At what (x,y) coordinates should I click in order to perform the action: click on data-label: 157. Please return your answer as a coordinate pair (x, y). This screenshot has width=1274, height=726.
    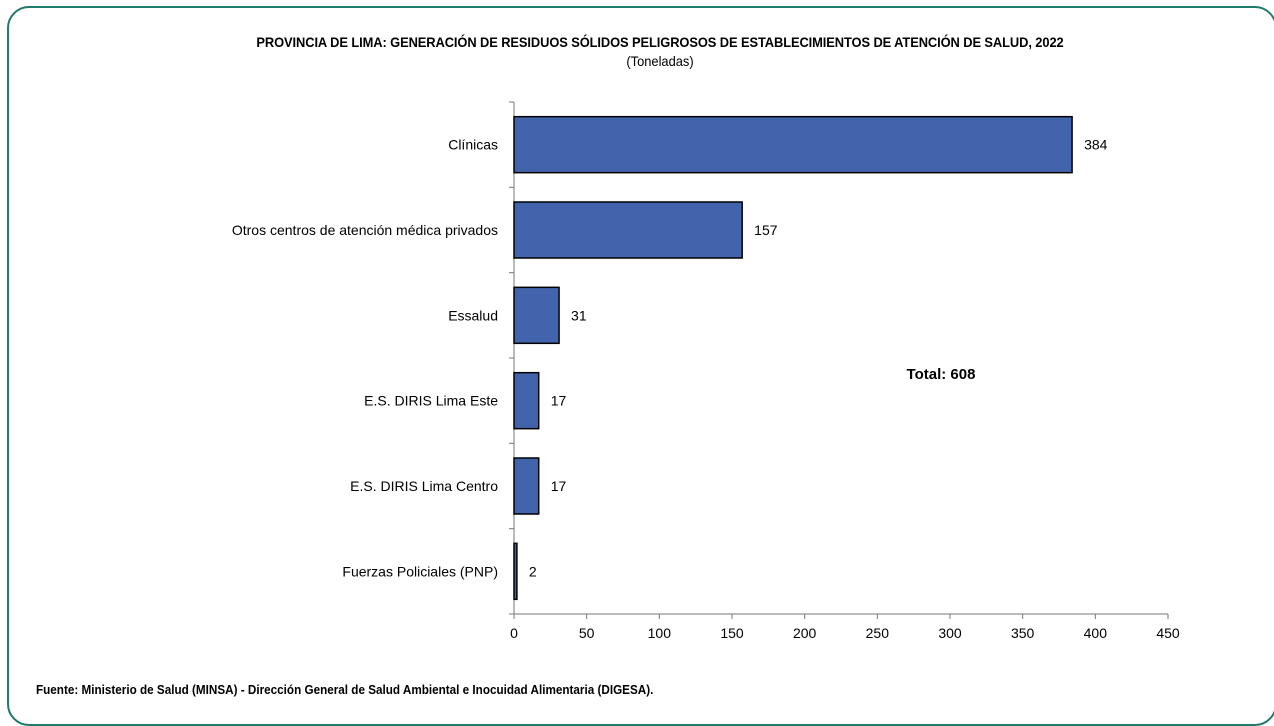
    Looking at the image, I should click on (766, 230).